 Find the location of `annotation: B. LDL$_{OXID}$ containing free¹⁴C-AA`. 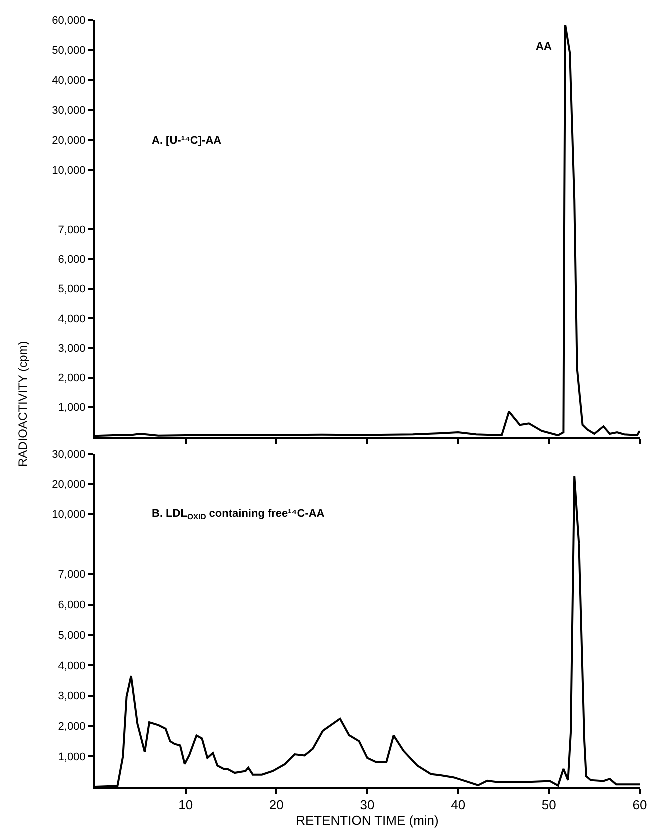

annotation: B. LDL$_{OXID}$ containing free¹⁴C-AA is located at coordinates (238, 515).